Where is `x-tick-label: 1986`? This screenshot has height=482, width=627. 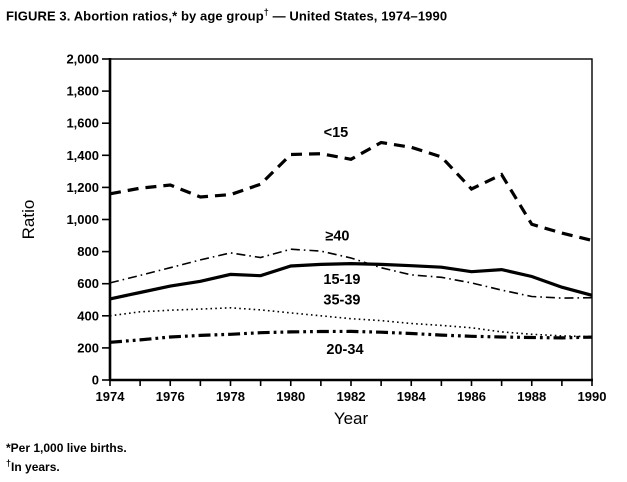
x-tick-label: 1986 is located at coordinates (471, 396).